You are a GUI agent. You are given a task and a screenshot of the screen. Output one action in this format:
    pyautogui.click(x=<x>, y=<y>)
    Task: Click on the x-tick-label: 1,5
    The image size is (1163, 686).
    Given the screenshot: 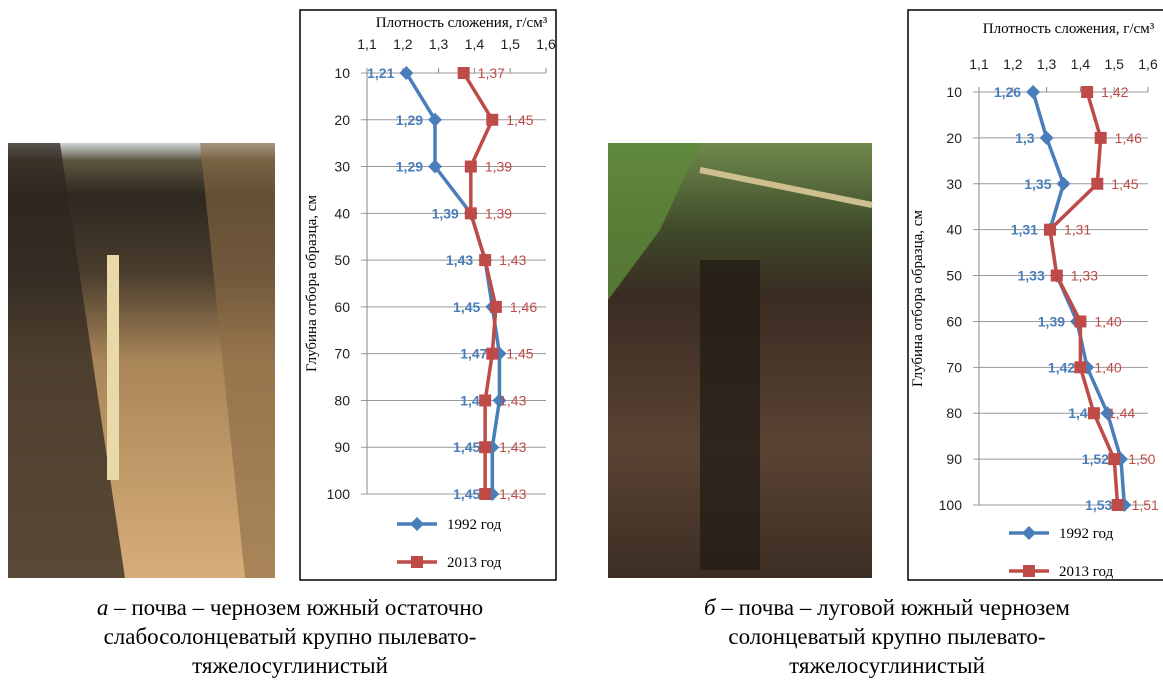 What is the action you would take?
    pyautogui.click(x=1114, y=64)
    